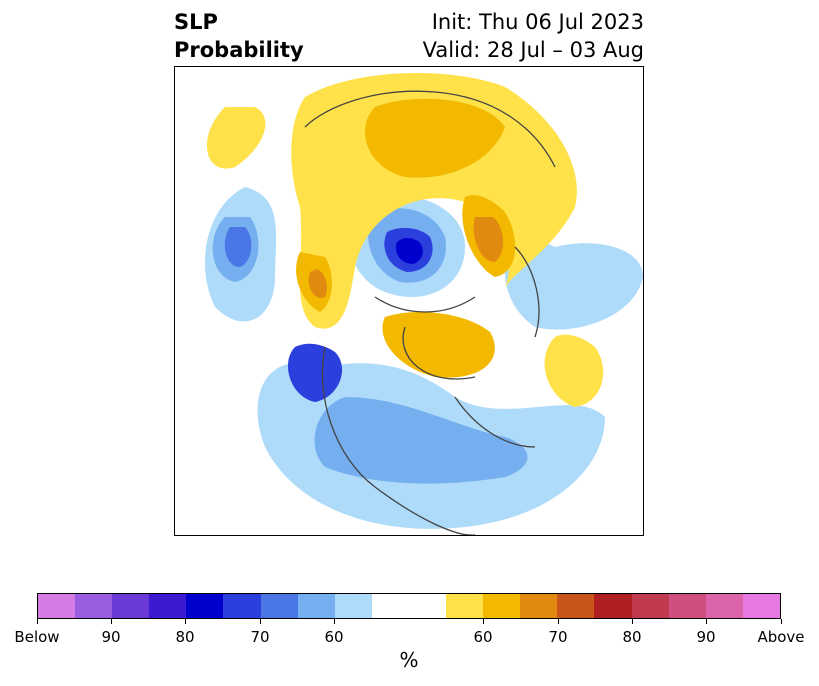 The image size is (819, 686). I want to click on below-region-pole-core, so click(409, 251).